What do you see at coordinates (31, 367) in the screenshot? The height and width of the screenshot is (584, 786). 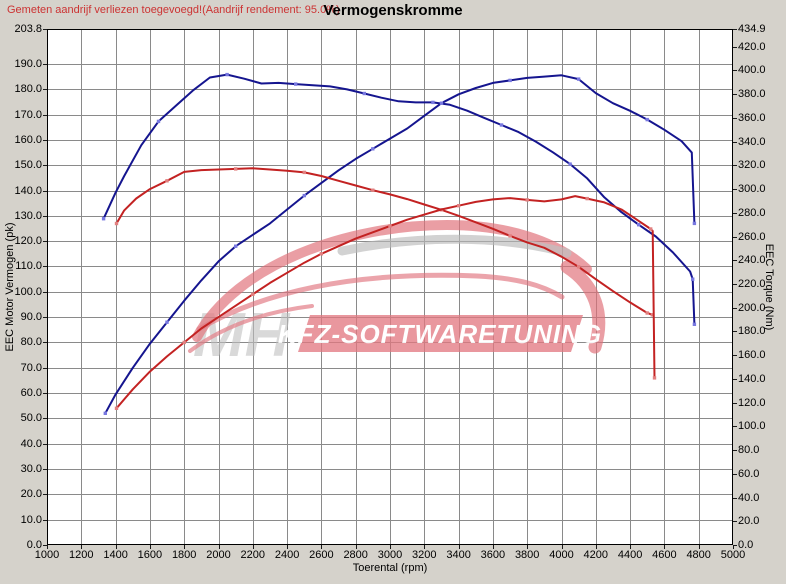 I see `y-left-tick-label: 70.0` at bounding box center [31, 367].